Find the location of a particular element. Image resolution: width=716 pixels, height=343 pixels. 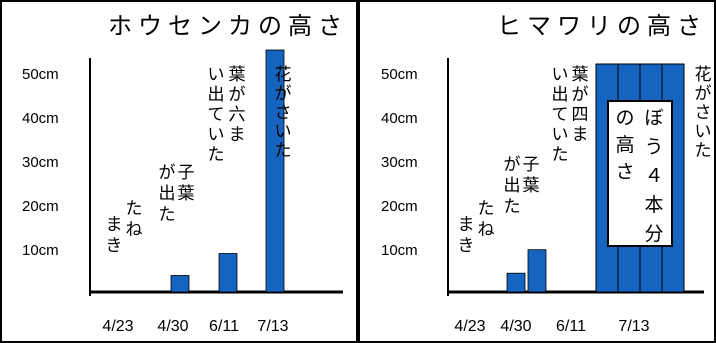

chart-title: ホウセンカの高さ is located at coordinates (228, 26).